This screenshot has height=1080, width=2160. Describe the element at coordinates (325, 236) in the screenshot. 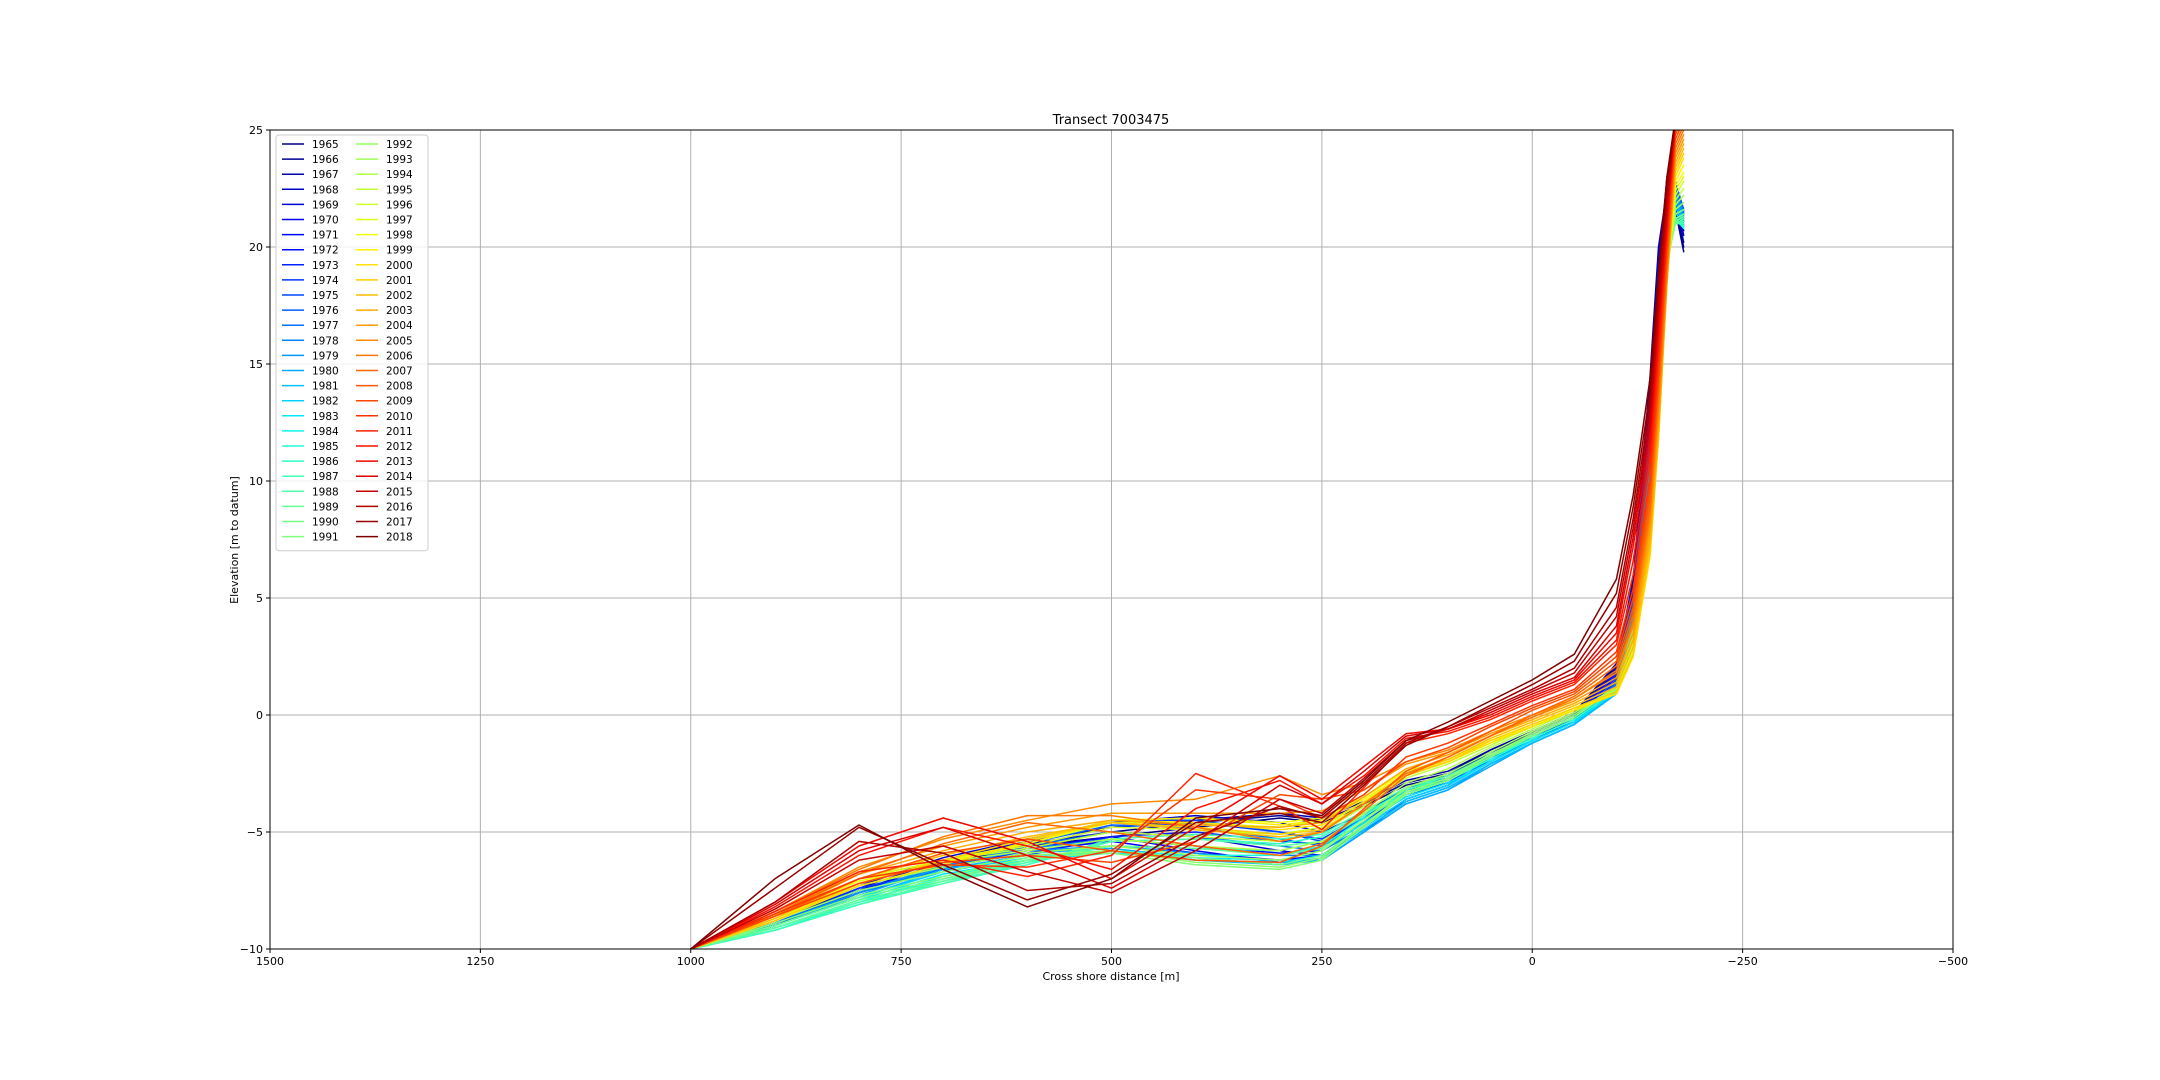

I see `legend-label: 1971` at that location.